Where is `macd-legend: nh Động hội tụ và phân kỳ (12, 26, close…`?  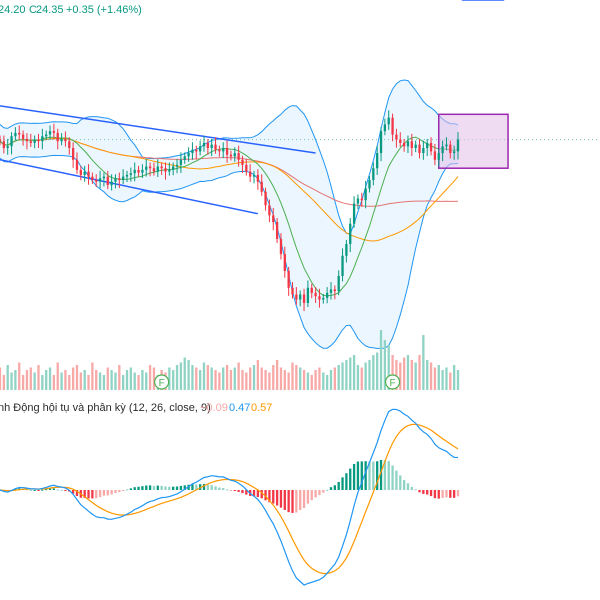 macd-legend: nh Động hội tụ và phân kỳ (12, 26, close… is located at coordinates (136, 408).